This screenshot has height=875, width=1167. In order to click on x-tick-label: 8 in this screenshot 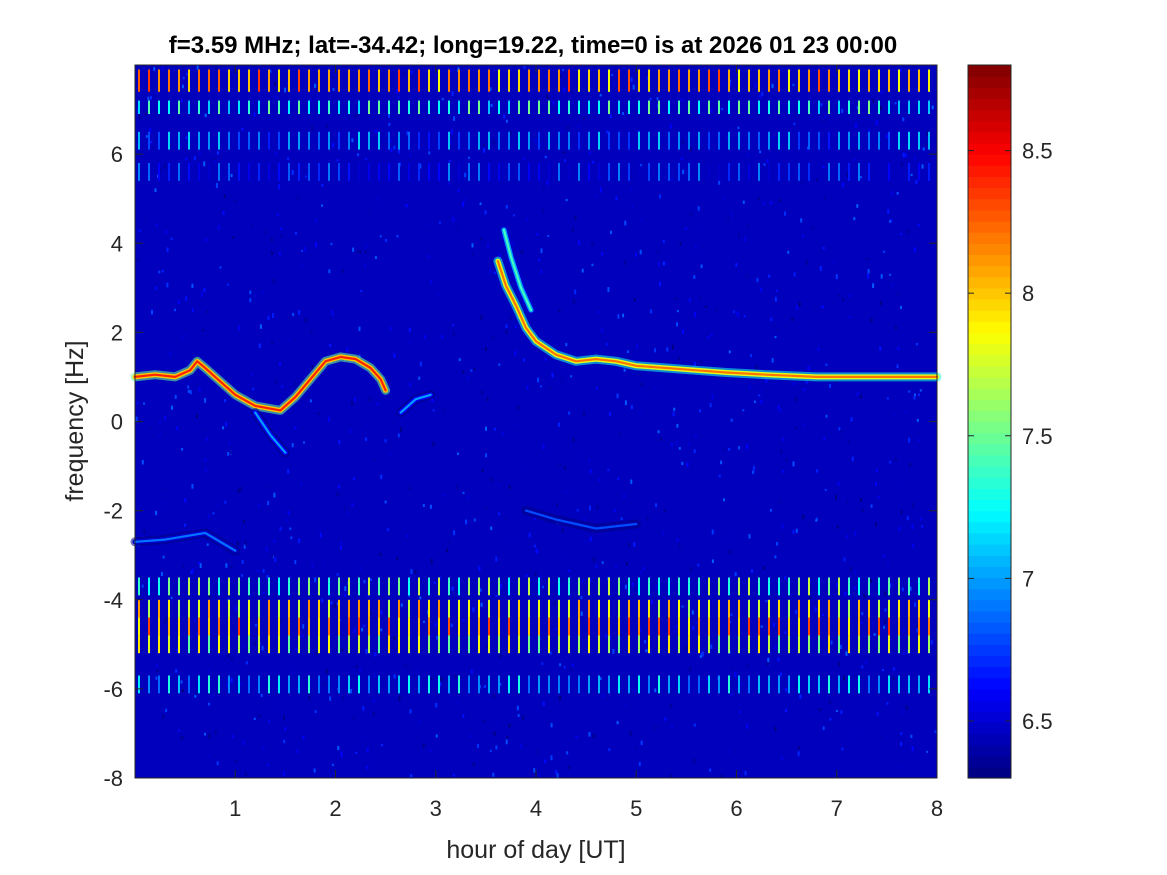, I will do `click(937, 808)`.